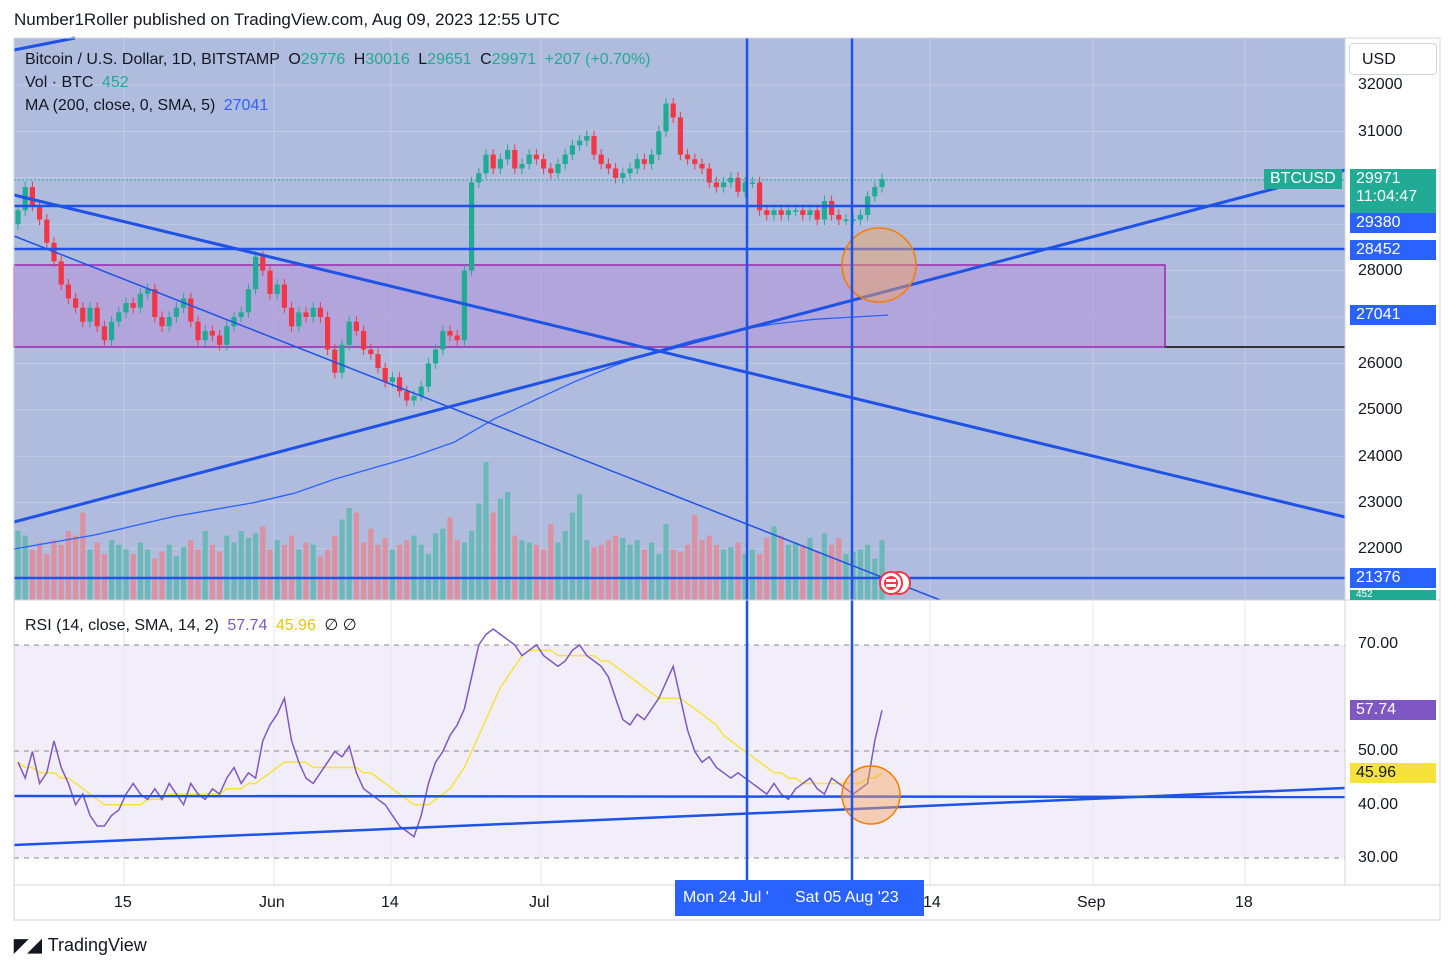  I want to click on symbol-title: Bitcoin / U.S. Dollar, 1D, BITSTAMP, so click(152, 59).